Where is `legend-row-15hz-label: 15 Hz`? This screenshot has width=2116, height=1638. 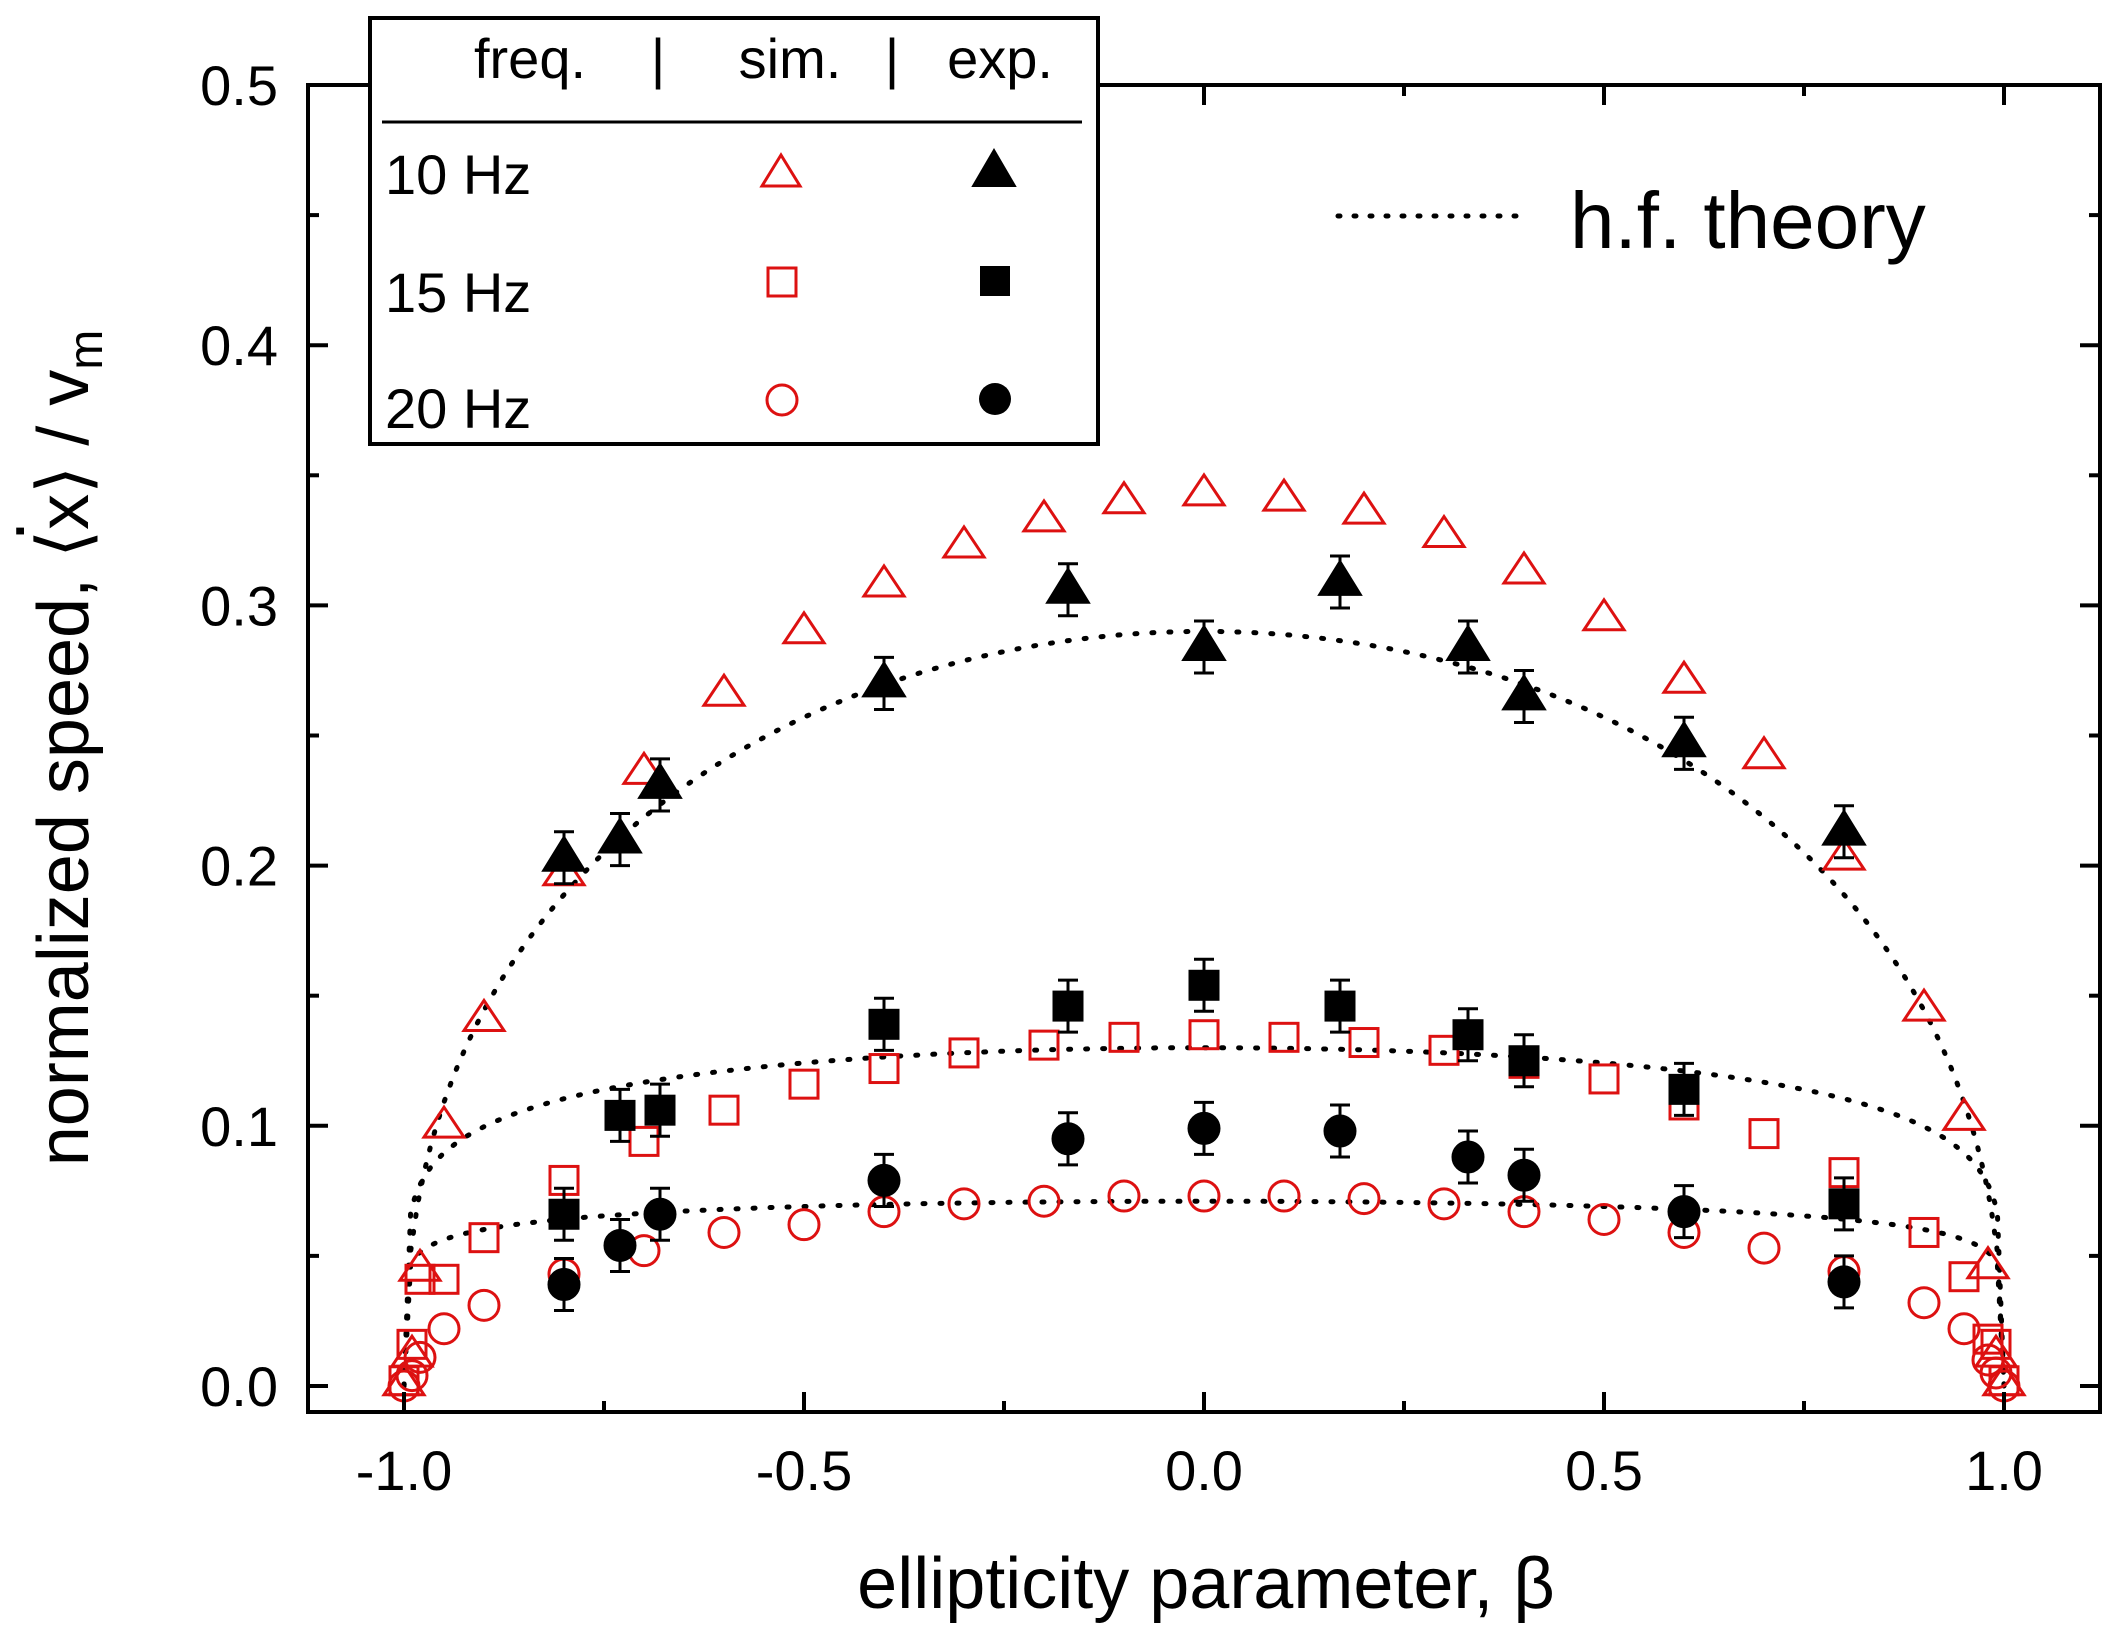 legend-row-15hz-label: 15 Hz is located at coordinates (458, 292).